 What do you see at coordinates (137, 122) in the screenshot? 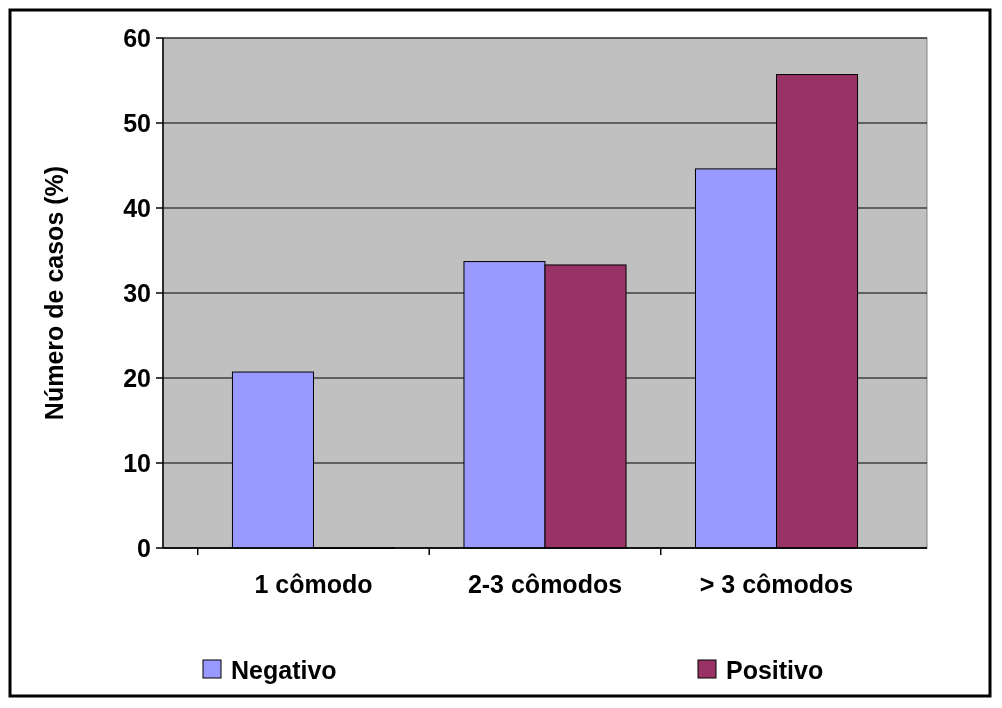
I see `y-tick-label: 50` at bounding box center [137, 122].